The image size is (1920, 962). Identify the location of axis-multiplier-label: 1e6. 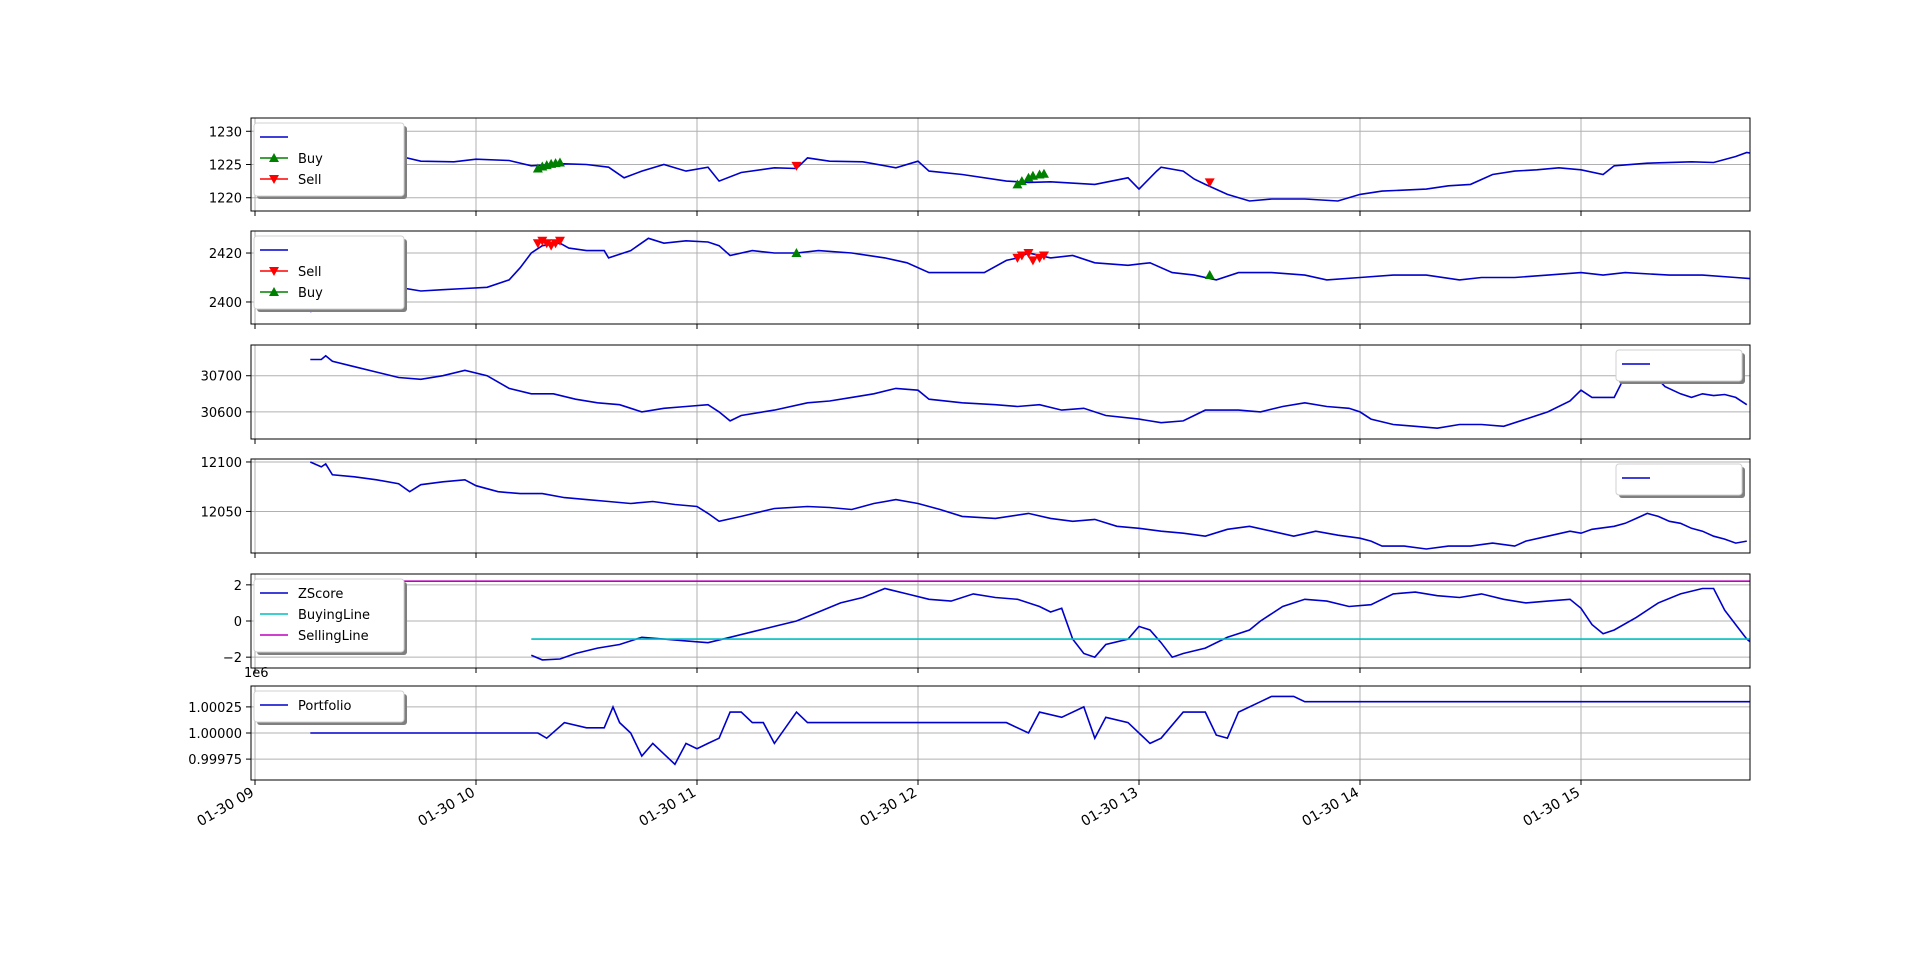
(256, 673).